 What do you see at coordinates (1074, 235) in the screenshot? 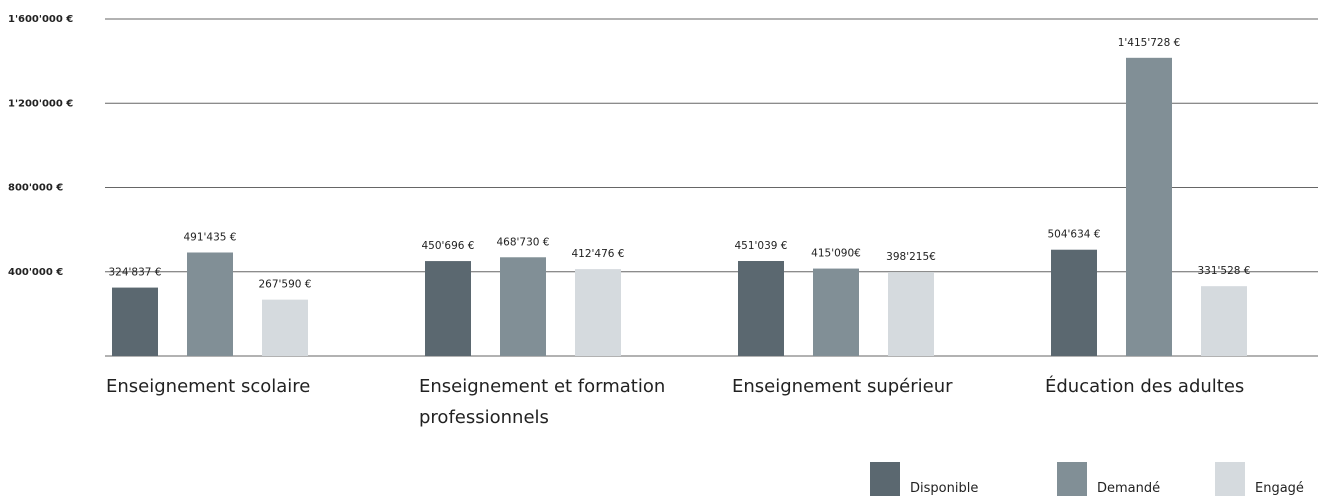
I see `data-label: 504'634 €` at bounding box center [1074, 235].